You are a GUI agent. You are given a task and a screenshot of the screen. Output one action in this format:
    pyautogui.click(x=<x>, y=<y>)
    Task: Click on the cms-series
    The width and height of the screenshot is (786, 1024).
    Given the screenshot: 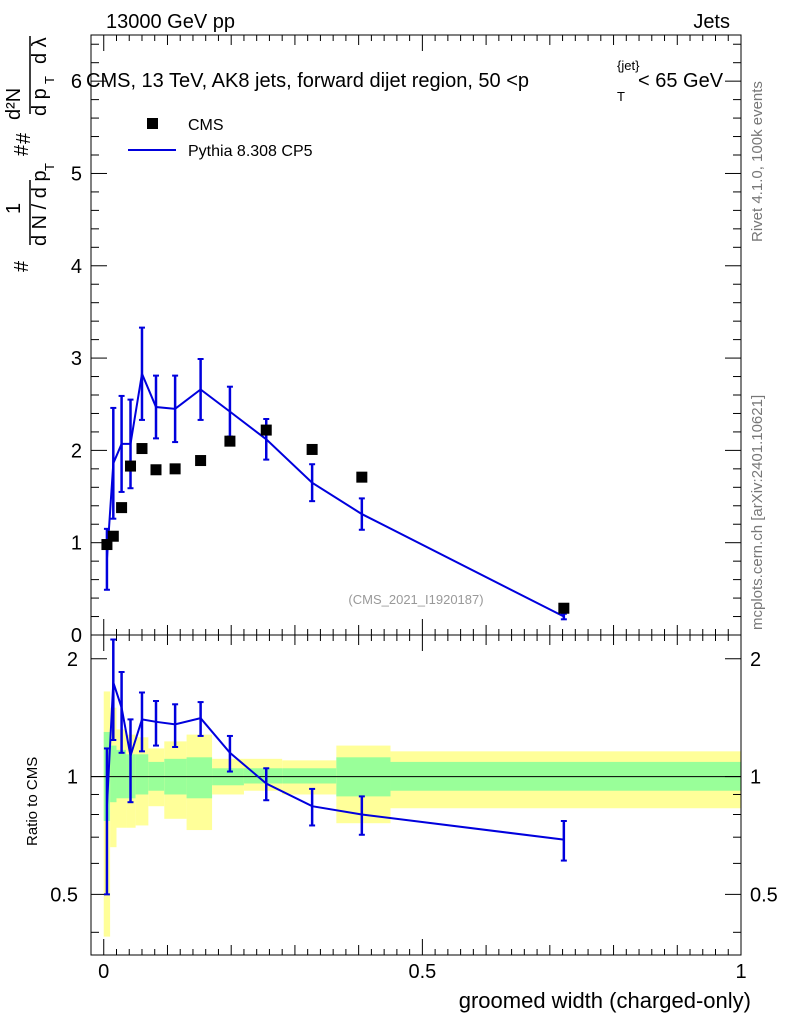 What is the action you would take?
    pyautogui.click(x=335, y=519)
    